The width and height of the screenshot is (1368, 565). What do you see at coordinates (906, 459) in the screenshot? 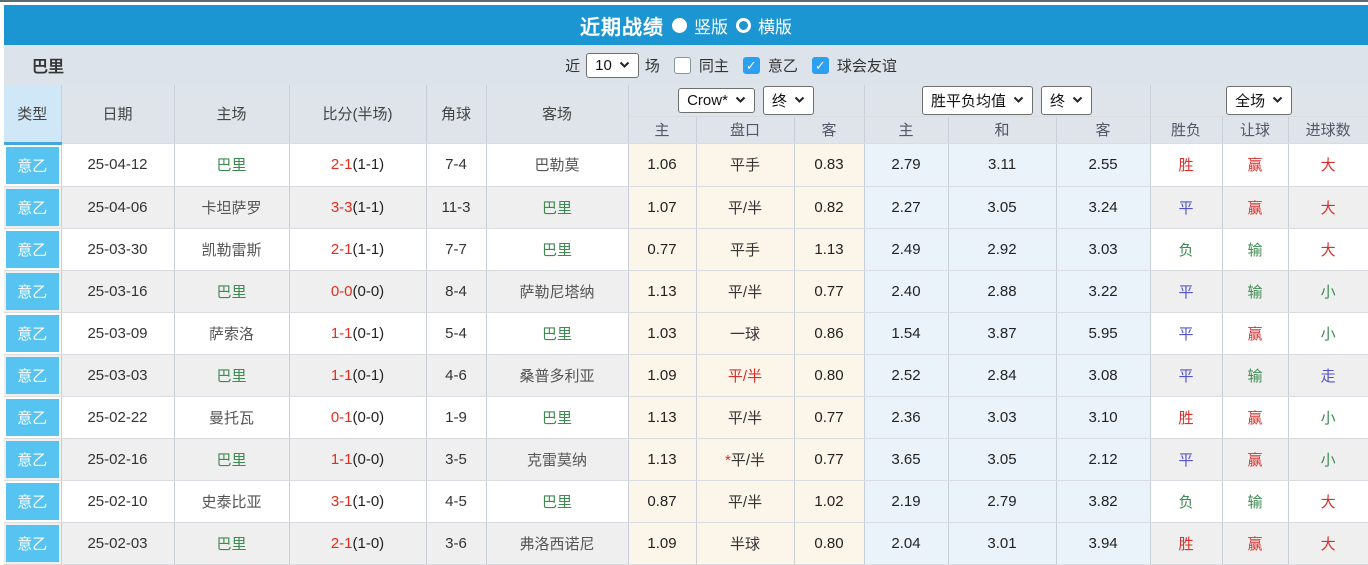
I see `avg-home-cell: 3.65` at bounding box center [906, 459].